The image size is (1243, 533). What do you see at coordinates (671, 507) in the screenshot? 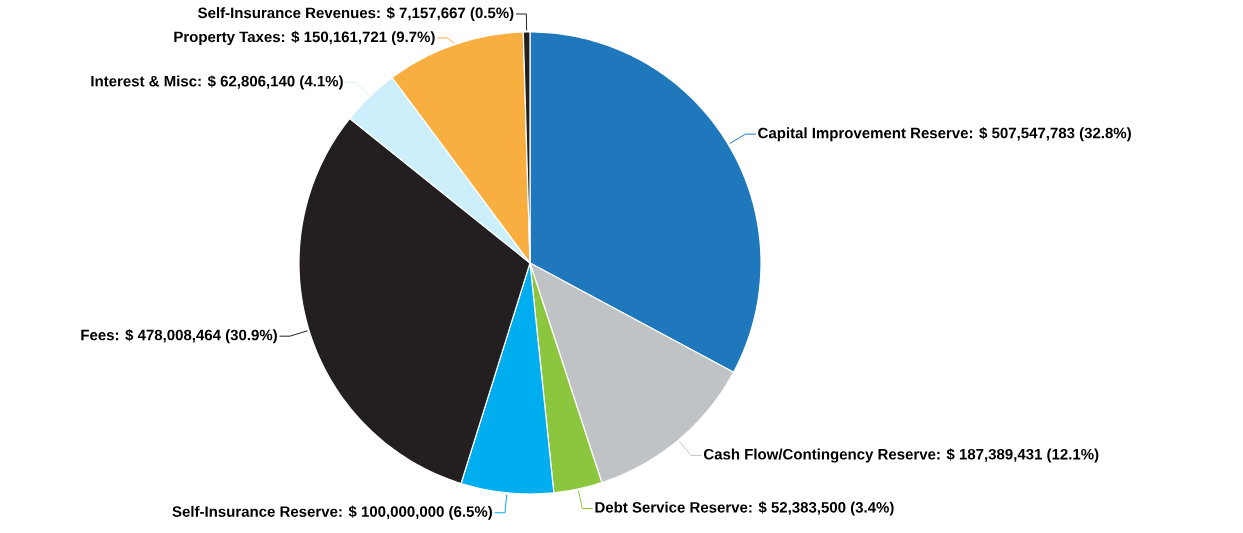
I see `slice-label: Debt Service Reserve` at bounding box center [671, 507].